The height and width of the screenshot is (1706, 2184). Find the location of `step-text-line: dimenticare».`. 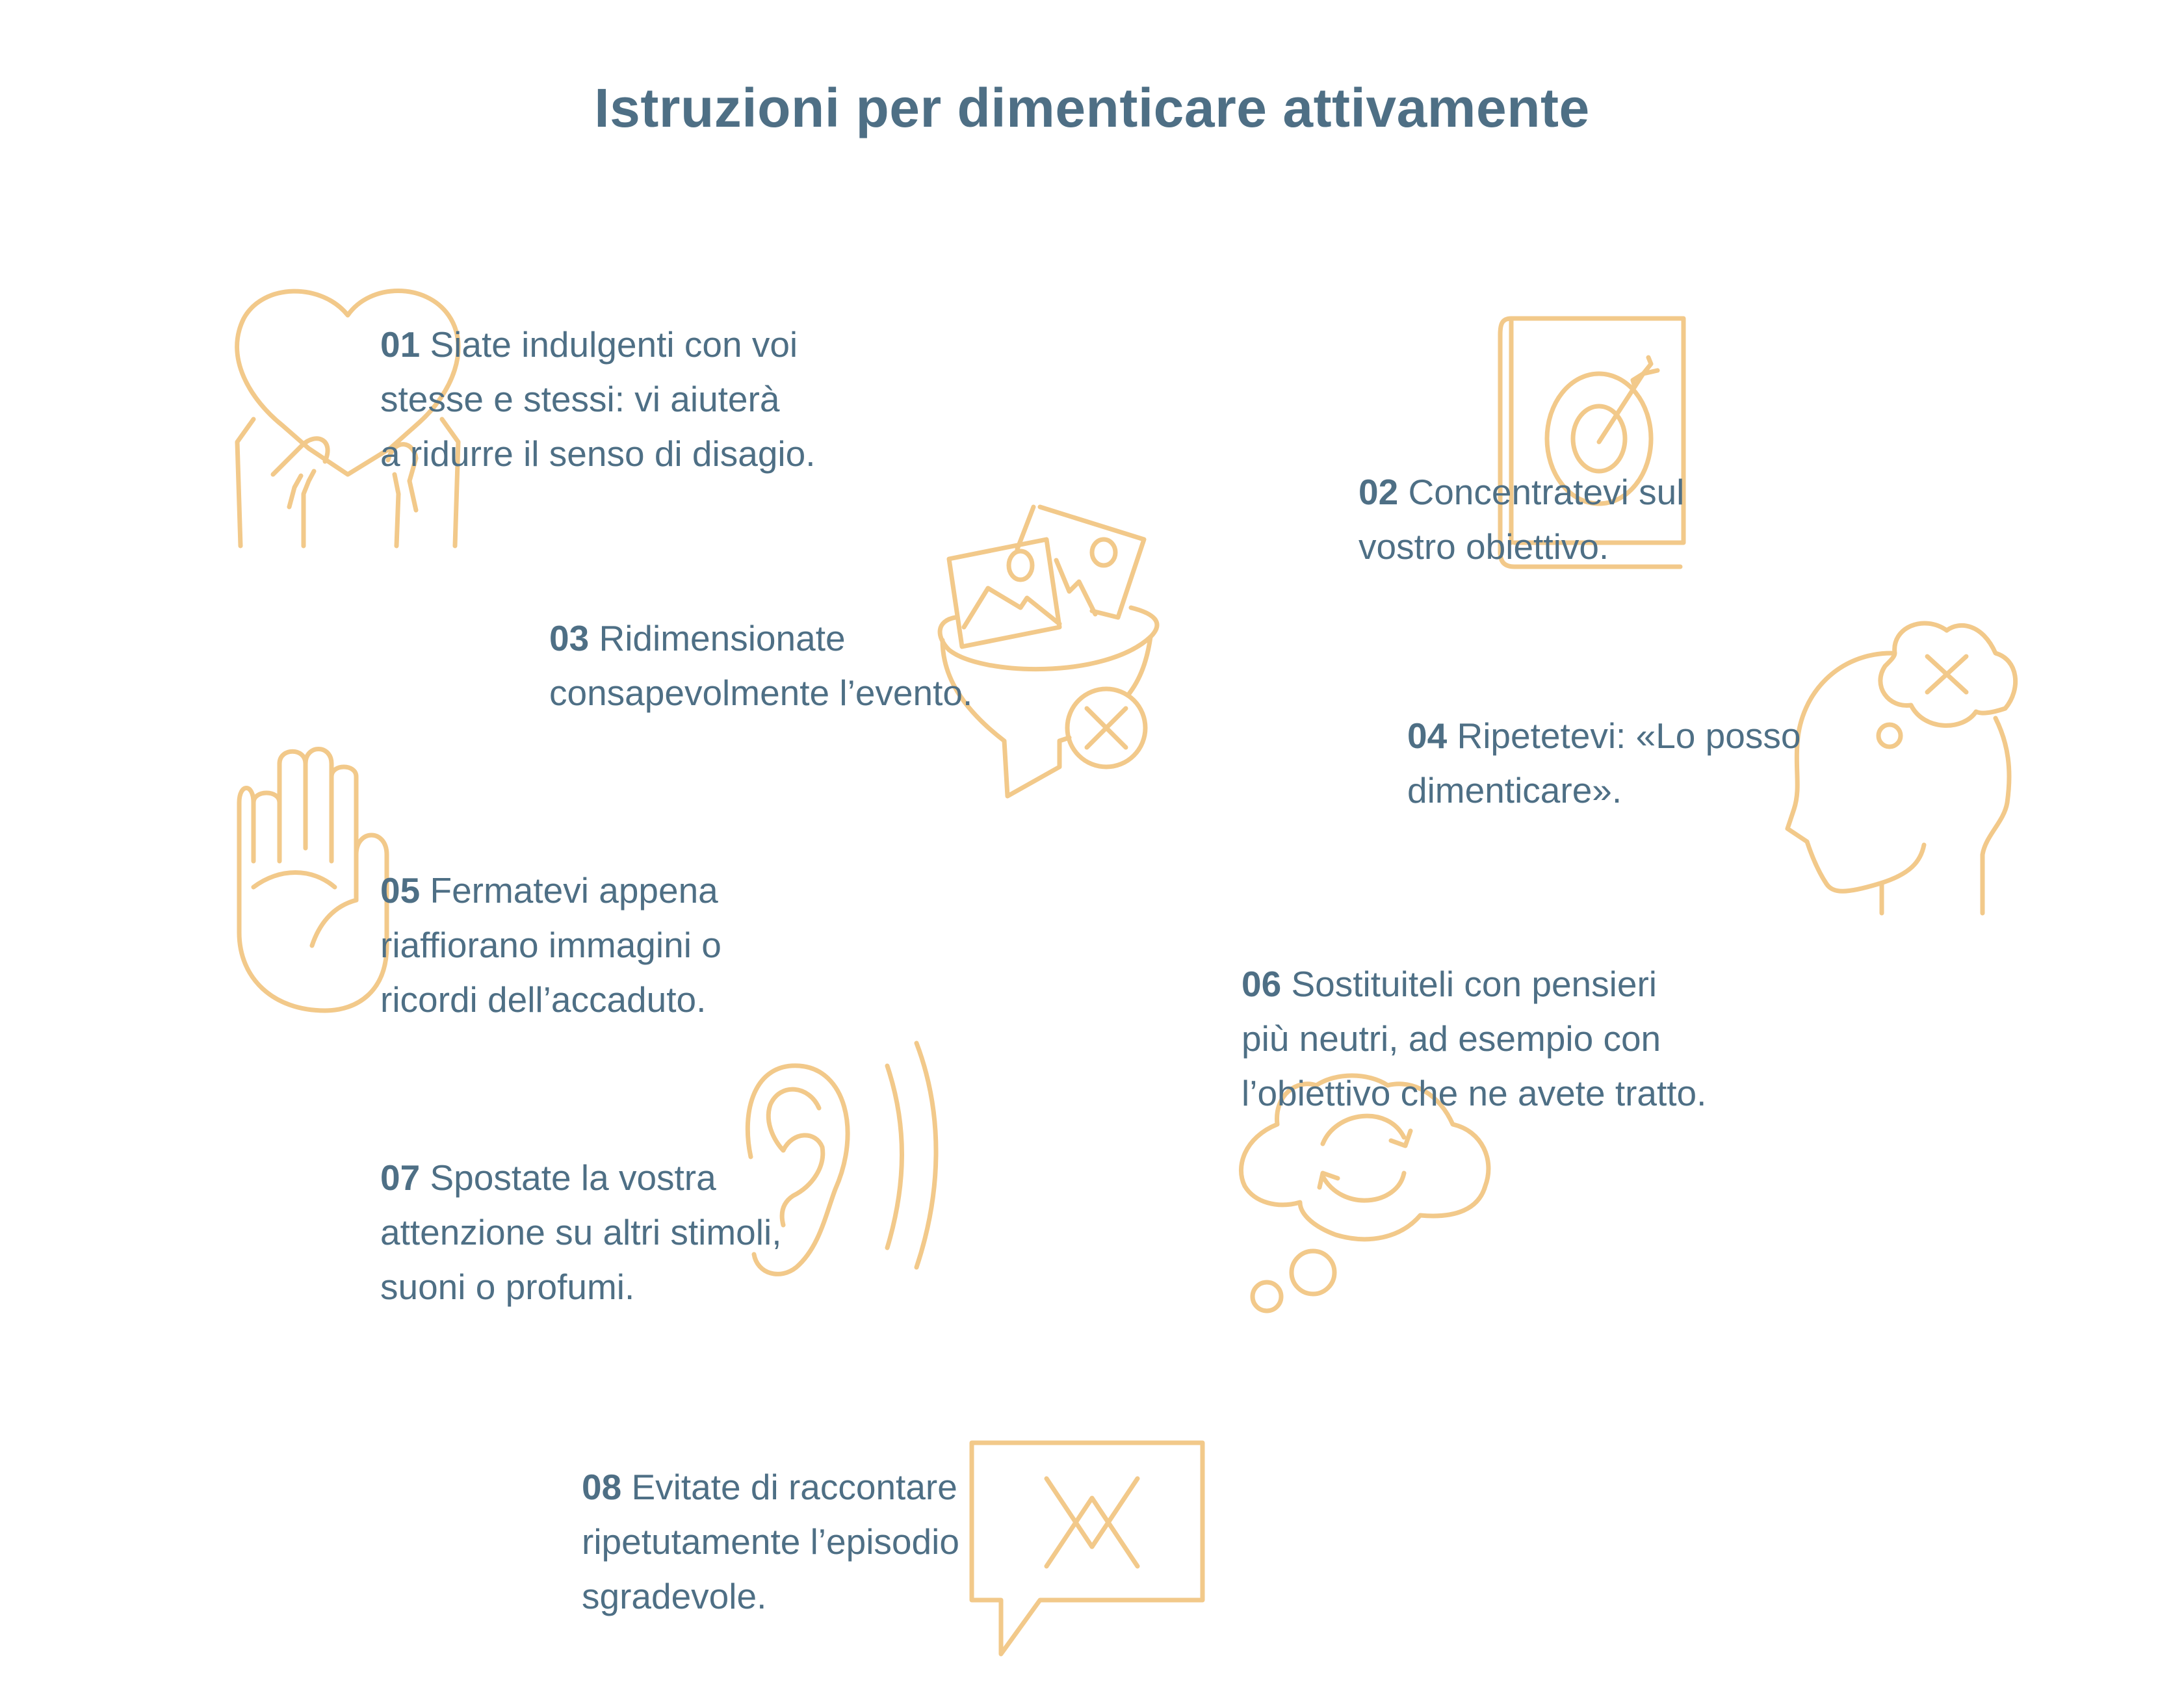

step-text-line: dimenticare». is located at coordinates (1514, 790).